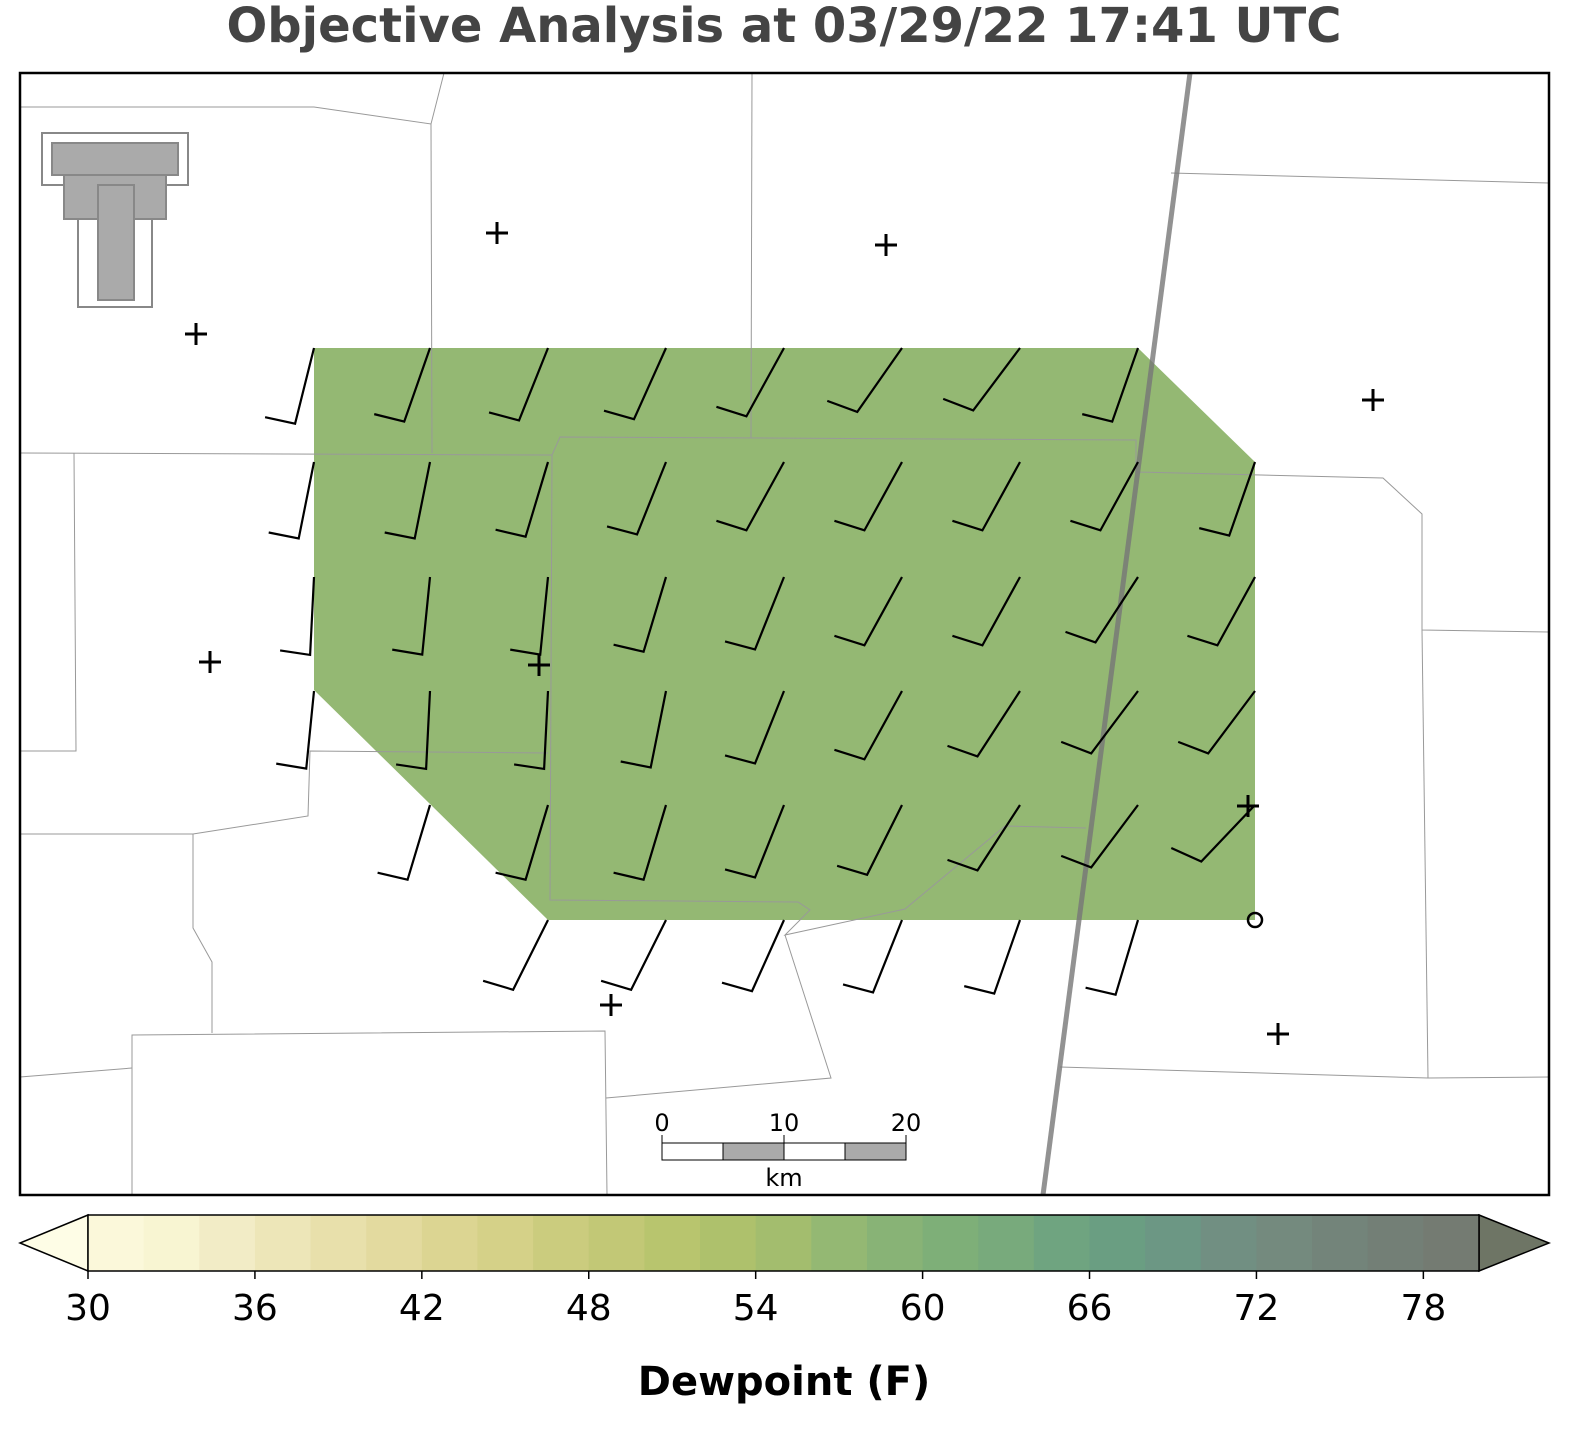 The height and width of the screenshot is (1444, 1589). I want to click on colorbar-over, so click(1515, 1243).